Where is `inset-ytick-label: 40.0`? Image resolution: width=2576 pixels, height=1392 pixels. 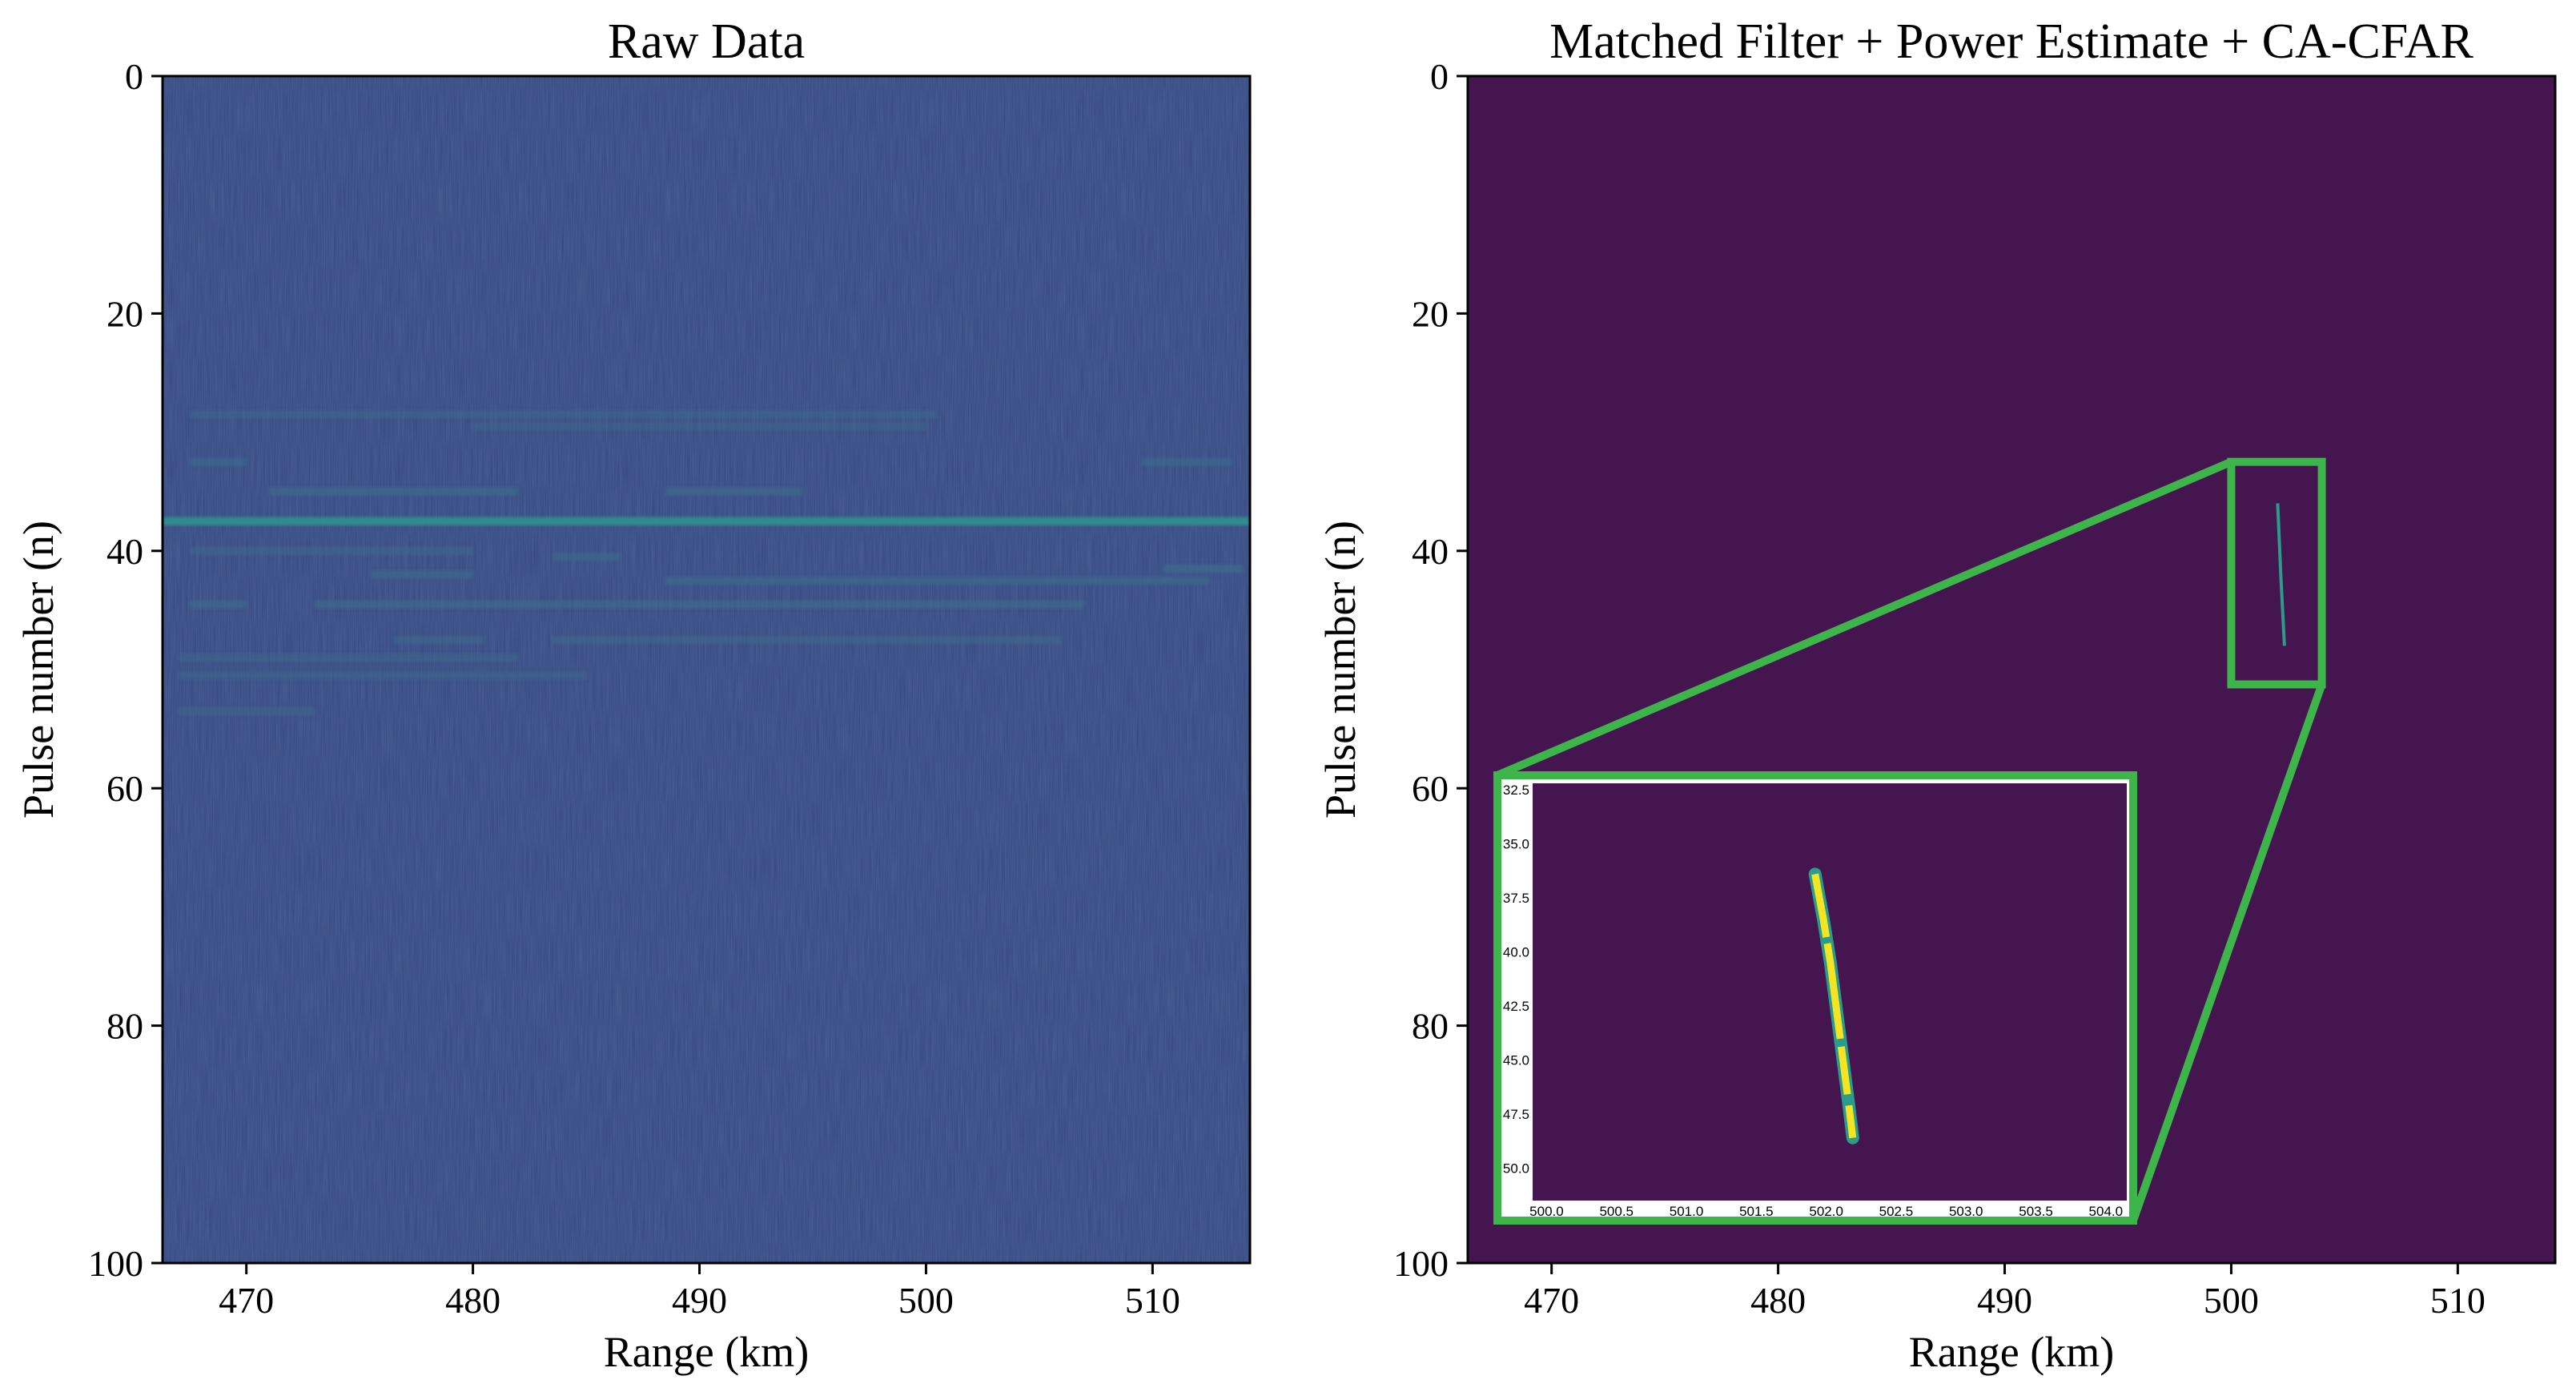 inset-ytick-label: 40.0 is located at coordinates (1516, 952).